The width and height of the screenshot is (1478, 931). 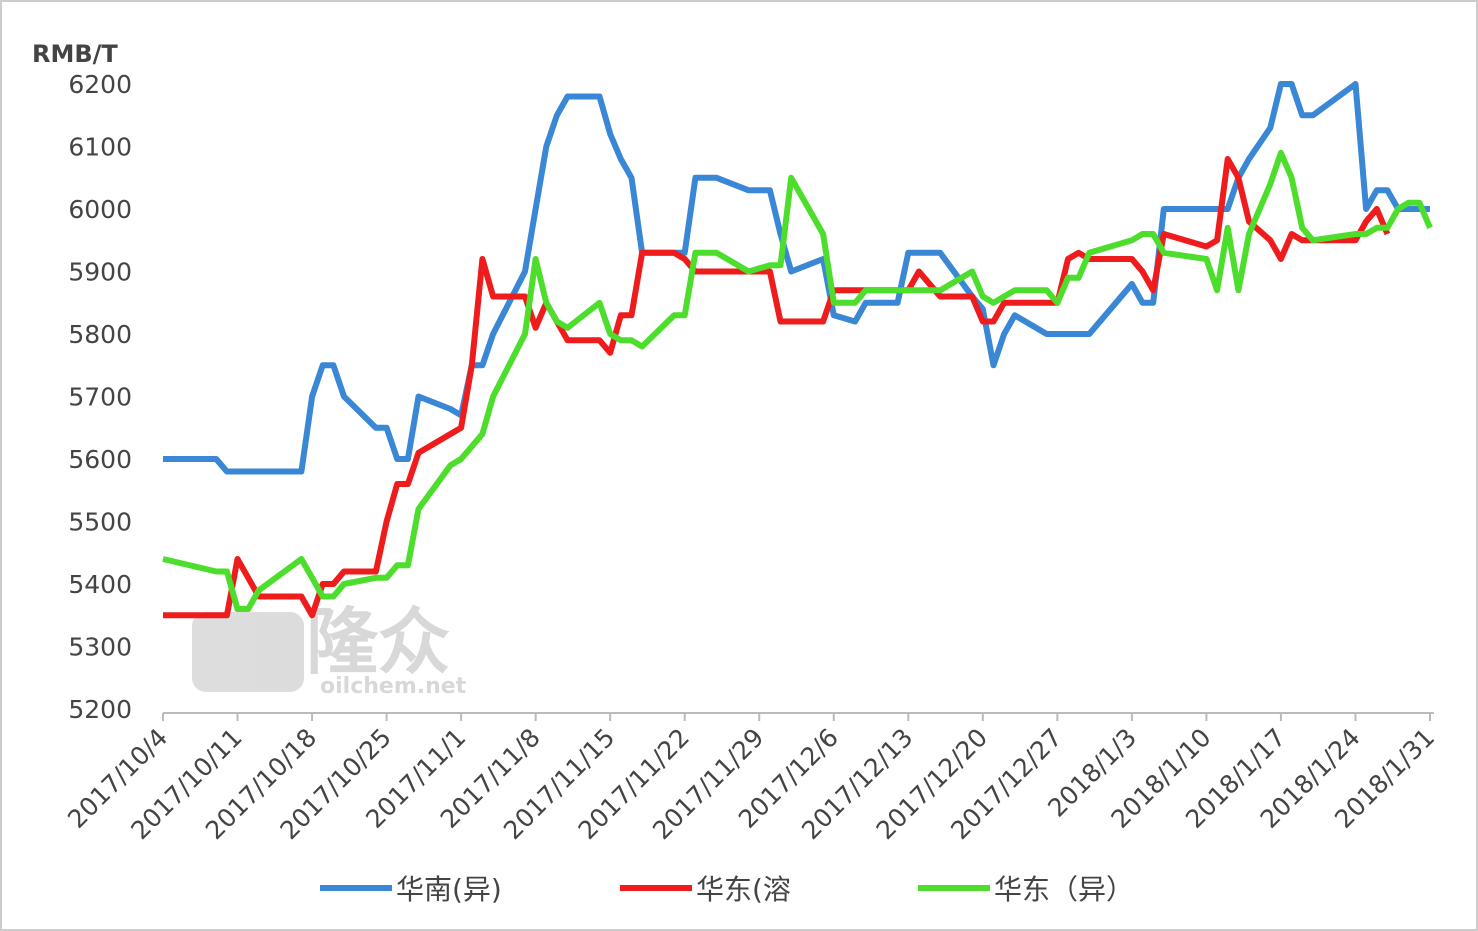 What do you see at coordinates (100, 84) in the screenshot?
I see `y-tick-label: 6200` at bounding box center [100, 84].